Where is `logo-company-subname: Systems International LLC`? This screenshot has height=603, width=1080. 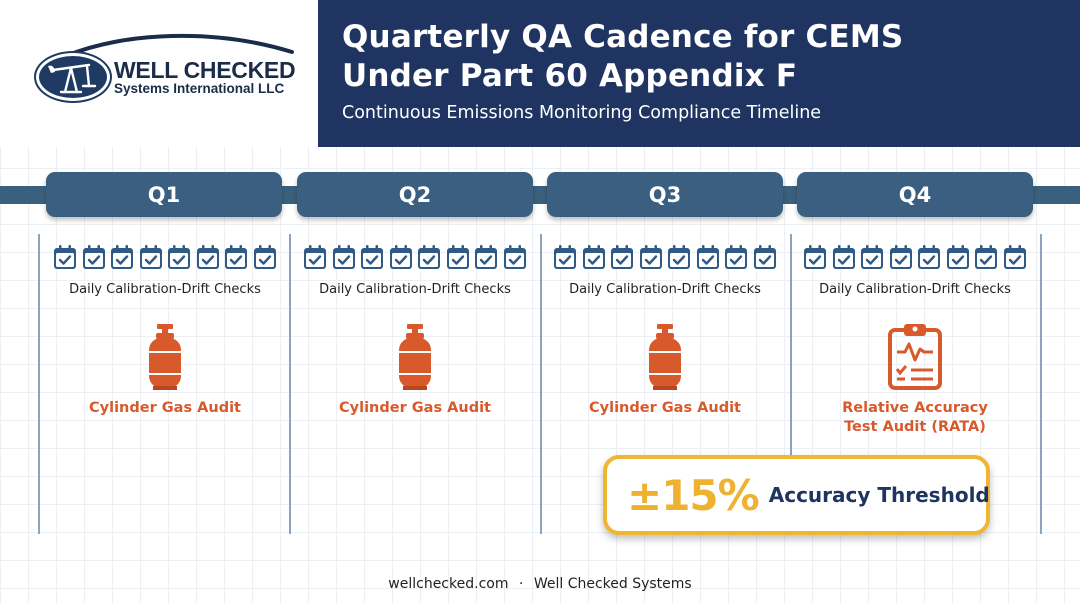 logo-company-subname: Systems International LLC is located at coordinates (199, 88).